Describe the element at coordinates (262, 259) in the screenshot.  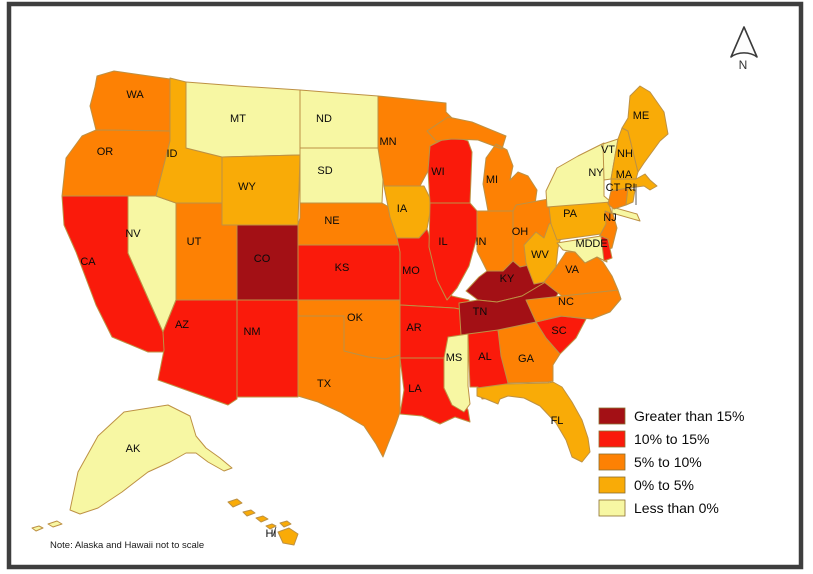
I see `state-label-CO: CO` at that location.